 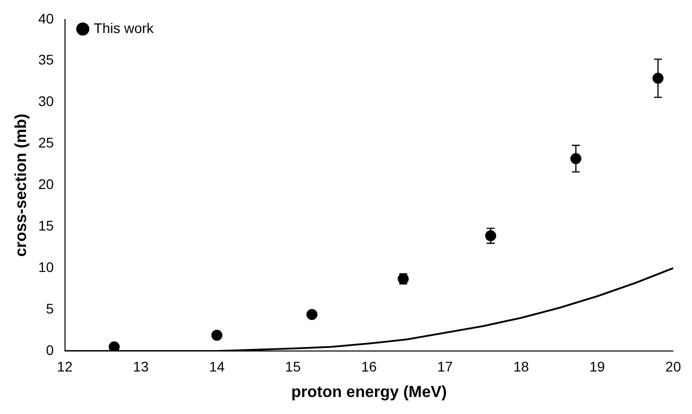 I want to click on y-tick-label: 0, so click(x=50, y=350).